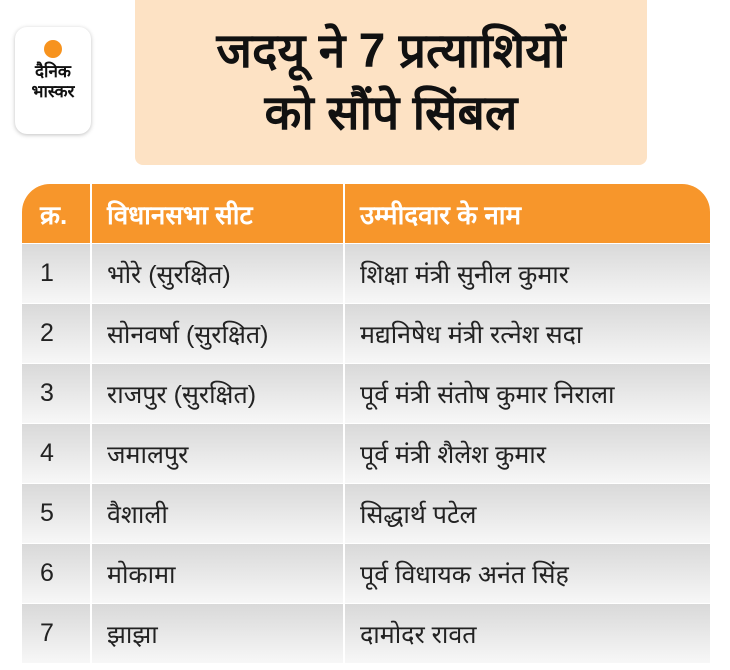 This screenshot has width=730, height=670. Describe the element at coordinates (47, 573) in the screenshot. I see `cell-serial: 6` at that location.